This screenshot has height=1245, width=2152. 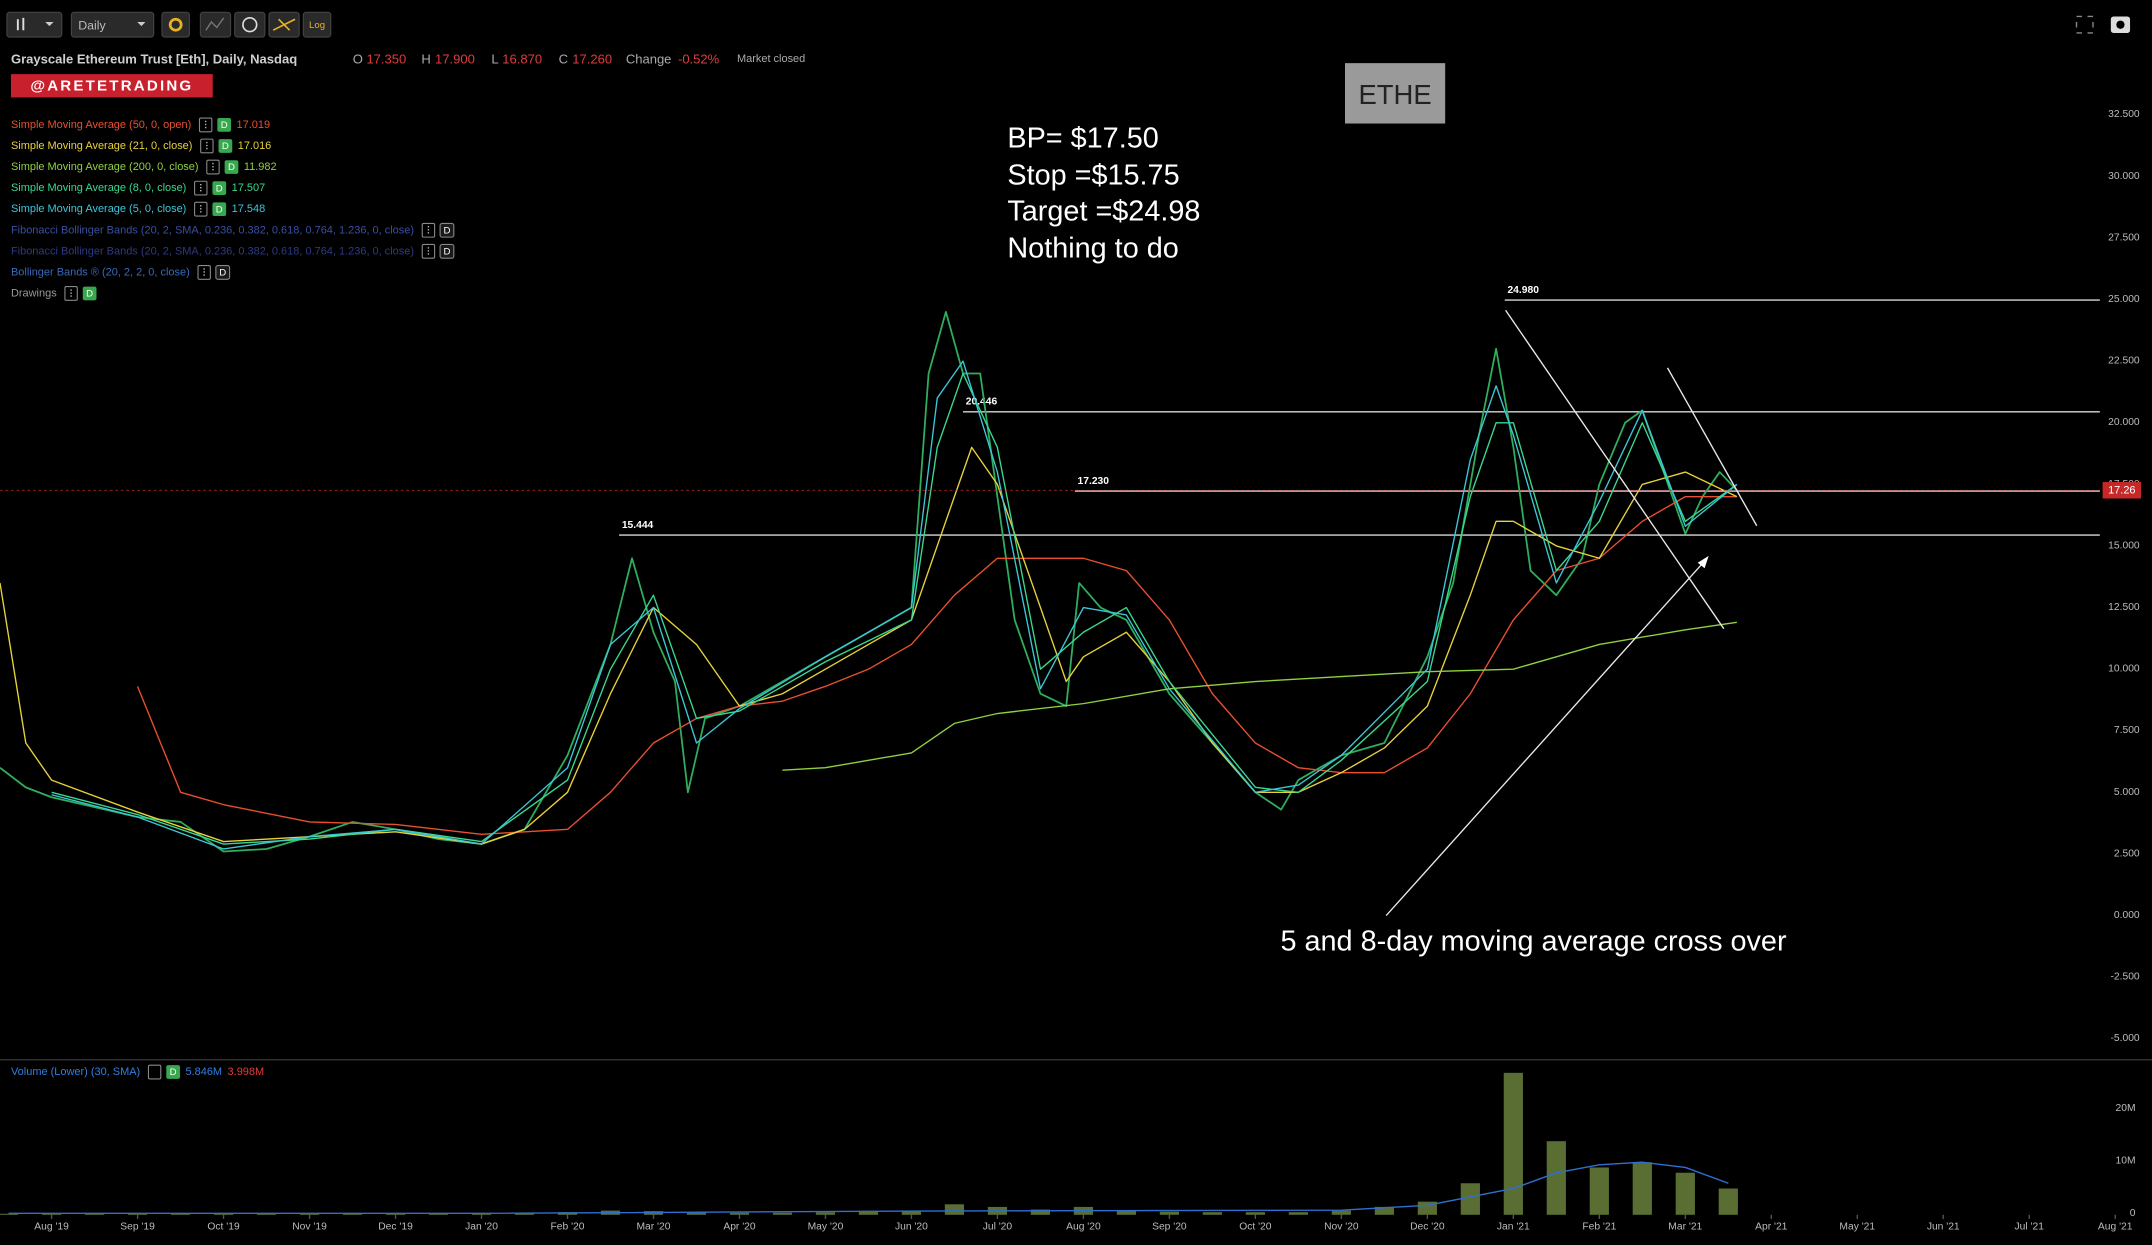 What do you see at coordinates (1259, 696) in the screenshot?
I see `moving-average-line` at bounding box center [1259, 696].